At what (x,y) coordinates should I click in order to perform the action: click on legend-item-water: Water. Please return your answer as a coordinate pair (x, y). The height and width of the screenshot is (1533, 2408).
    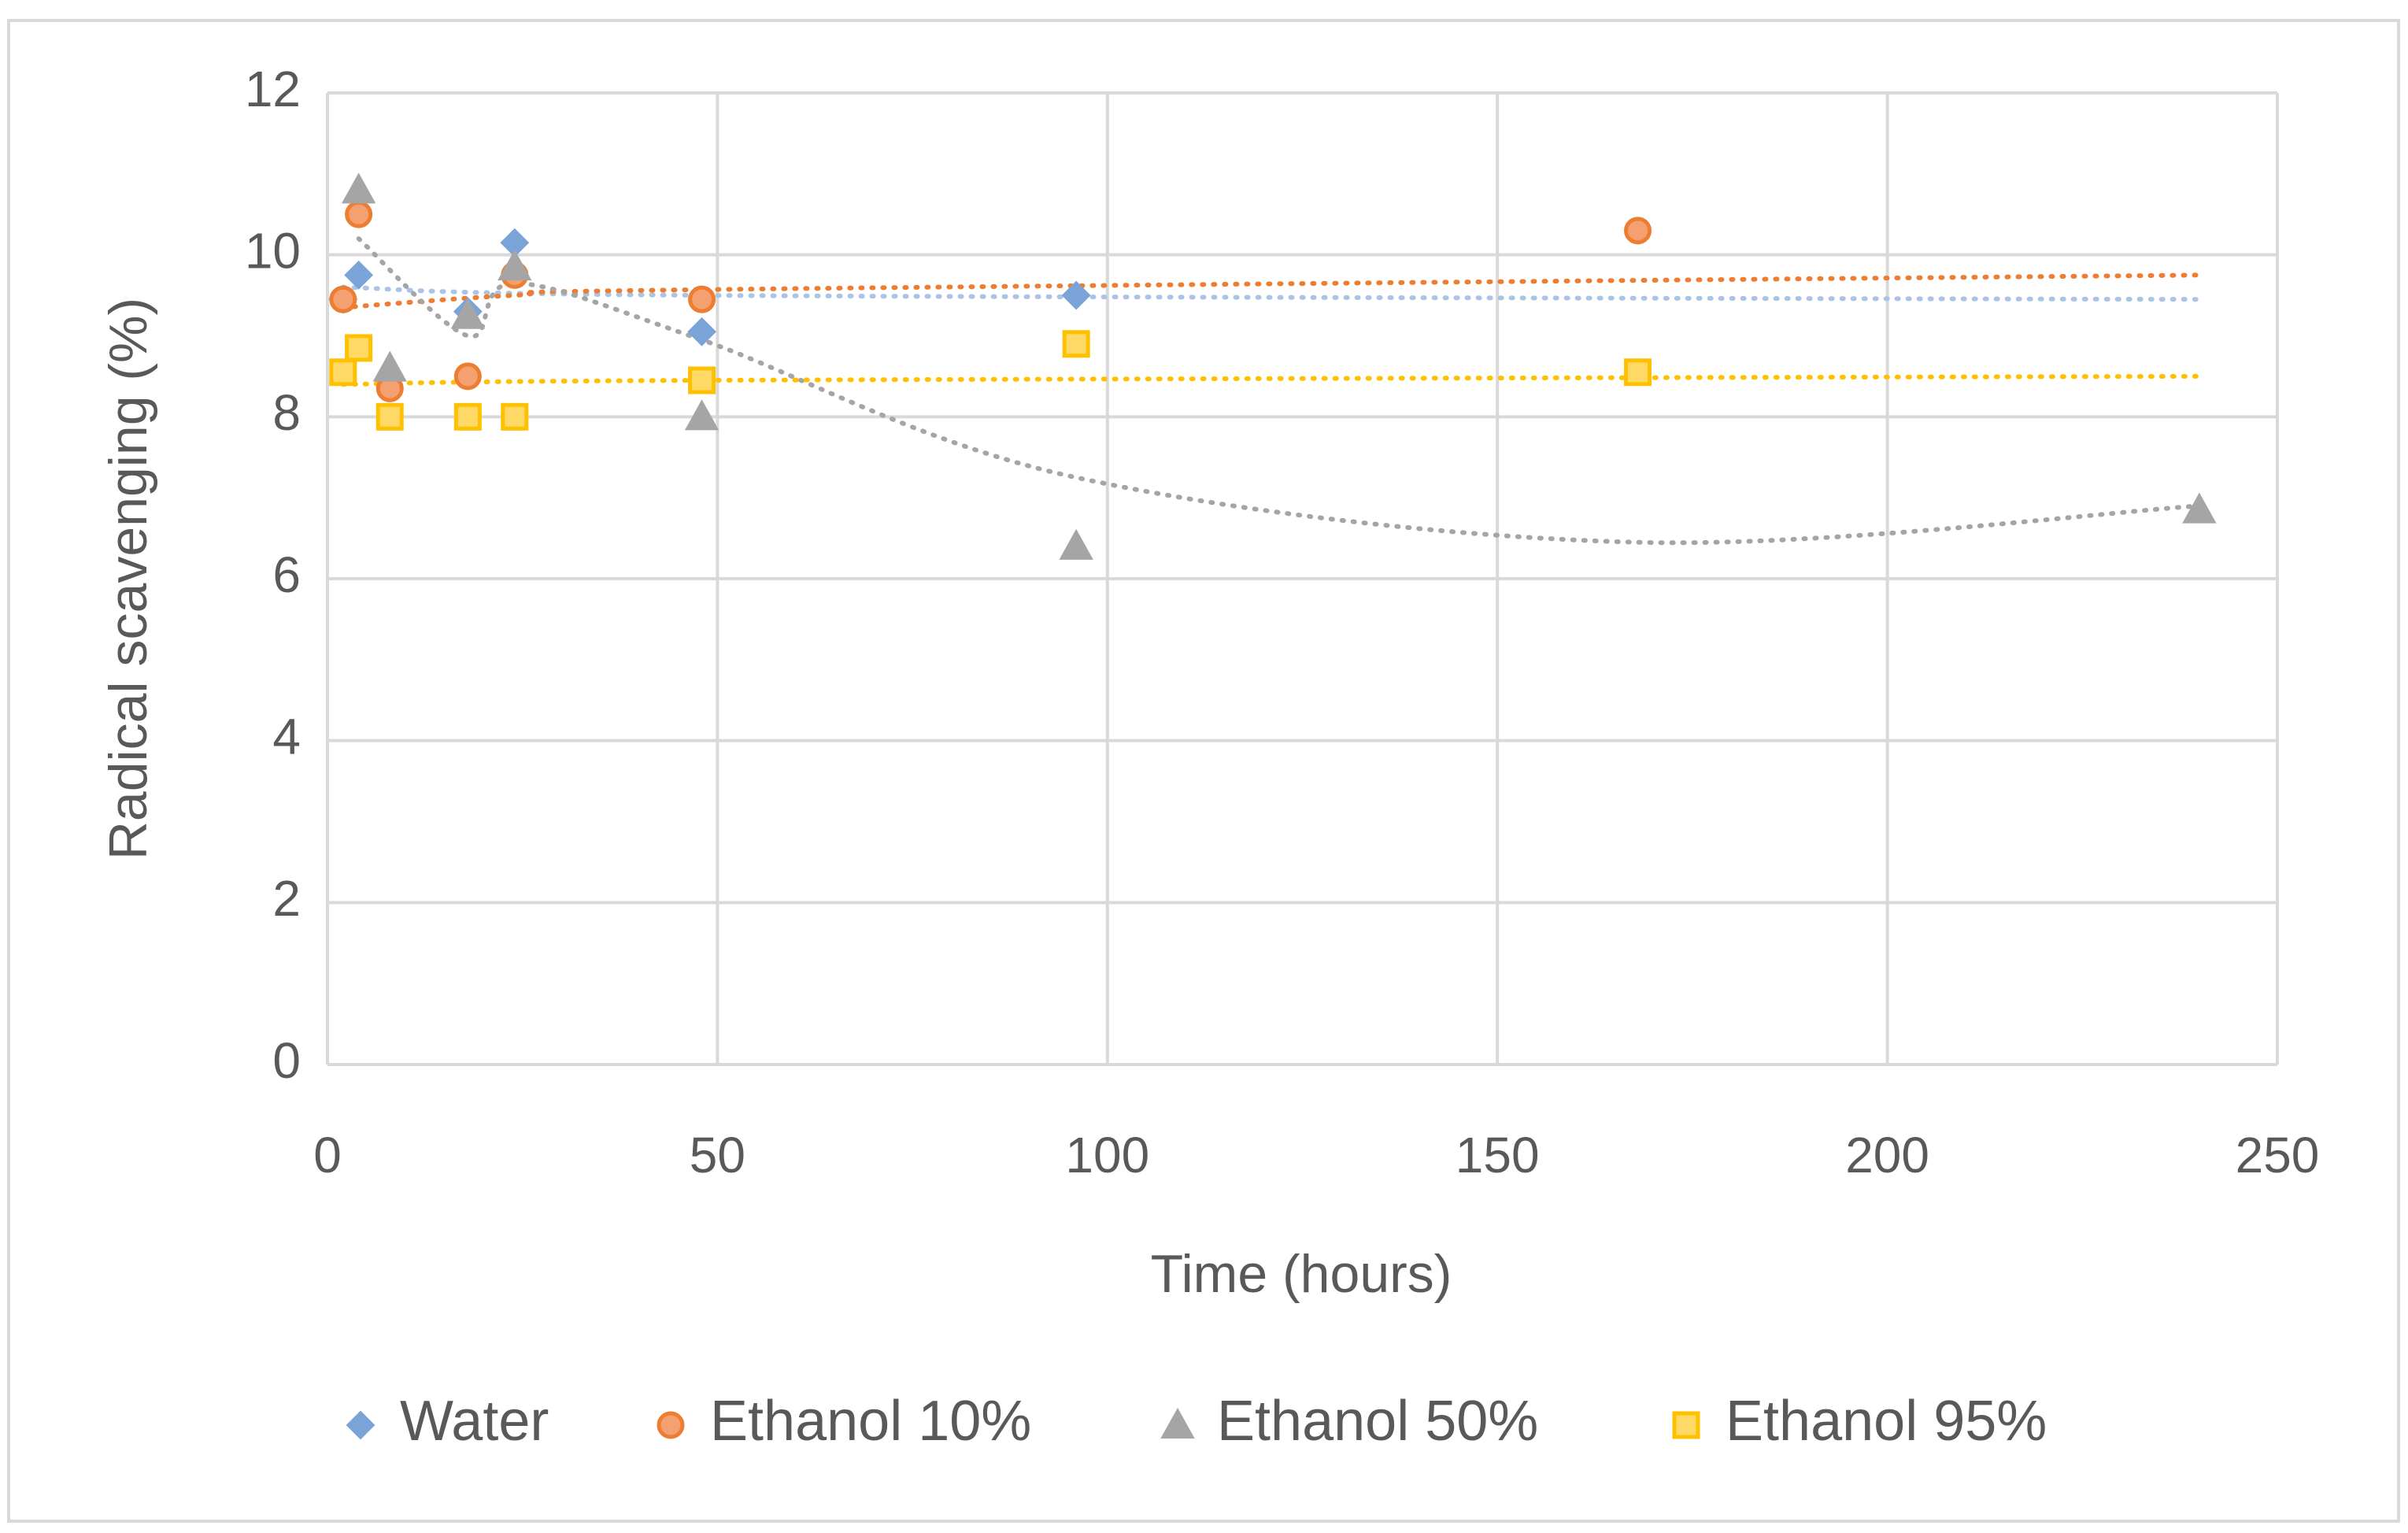
    Looking at the image, I should click on (447, 1421).